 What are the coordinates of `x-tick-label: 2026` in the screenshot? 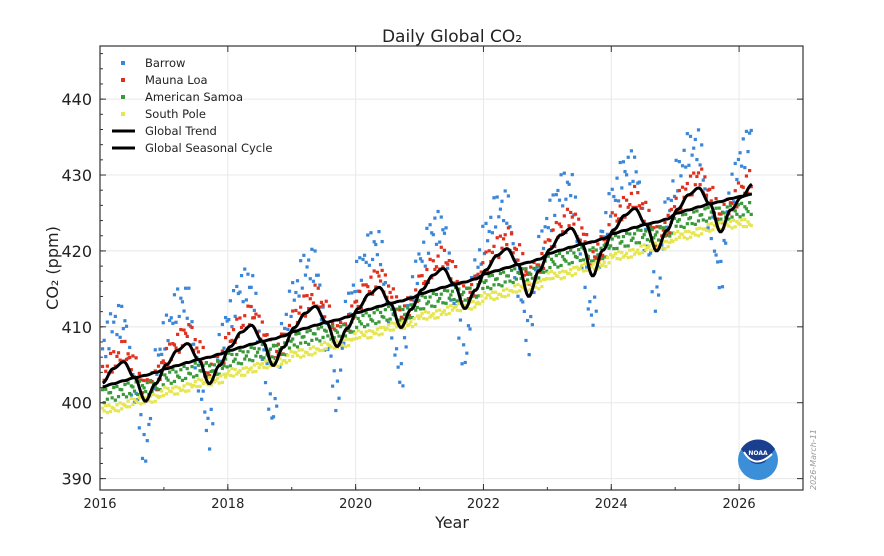 It's located at (739, 504).